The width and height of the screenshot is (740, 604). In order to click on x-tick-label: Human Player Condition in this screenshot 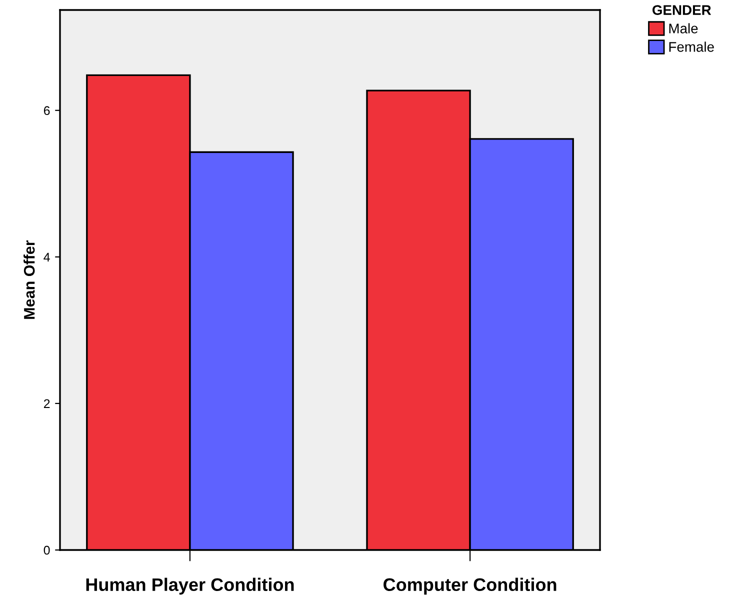, I will do `click(190, 586)`.